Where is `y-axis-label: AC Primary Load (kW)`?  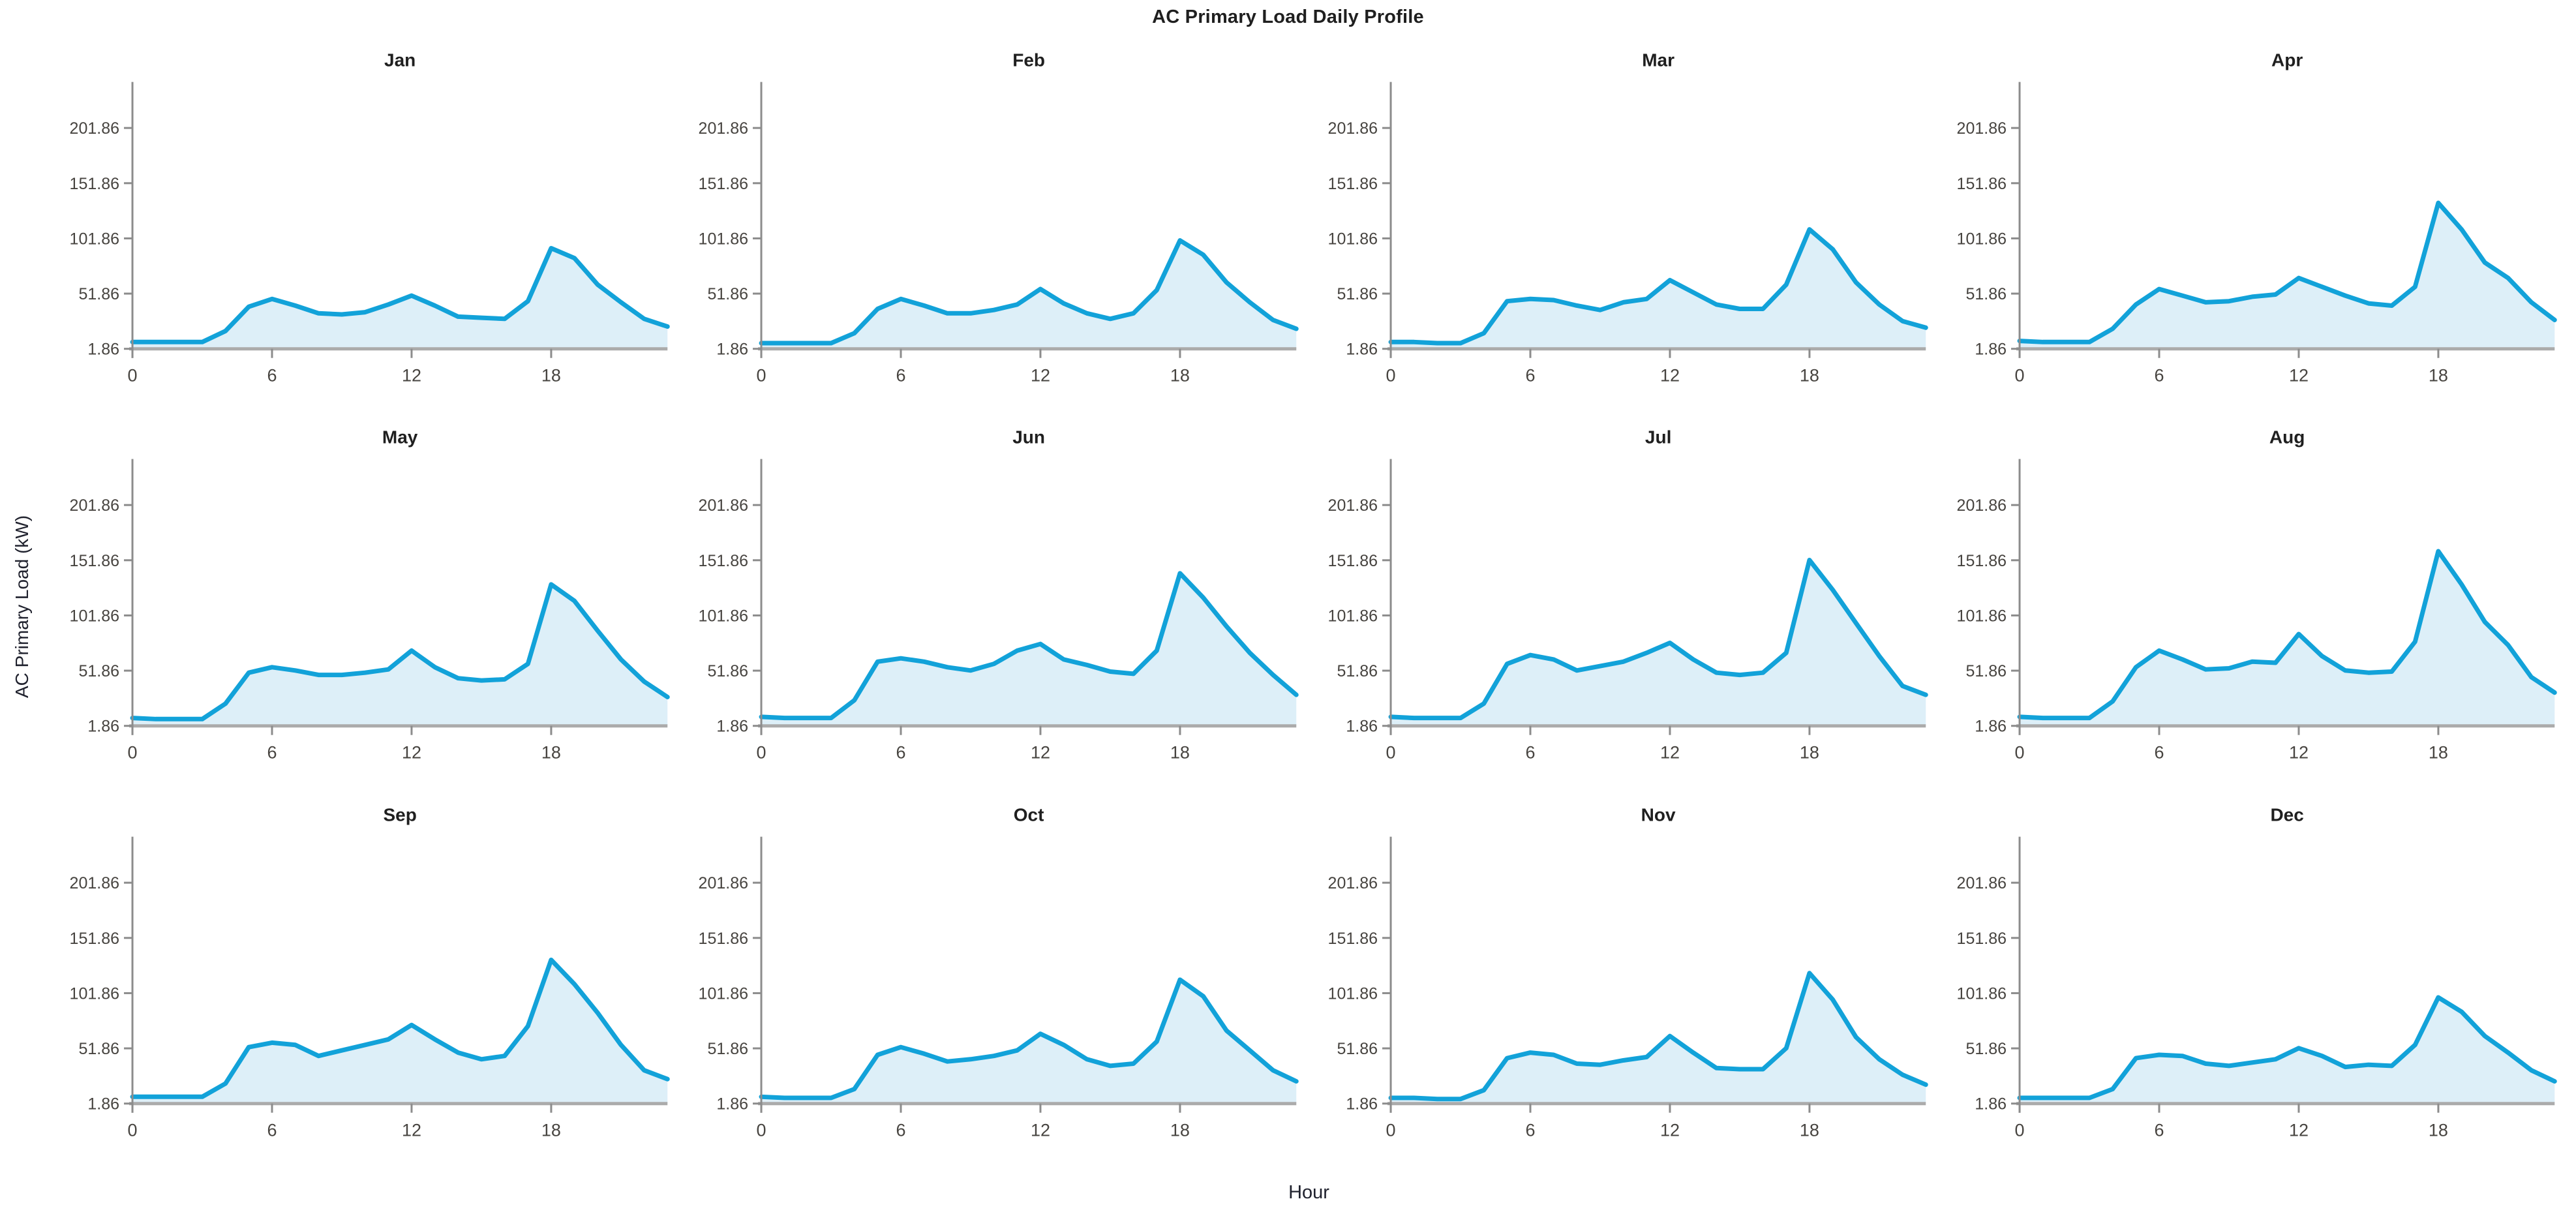 y-axis-label: AC Primary Load (kW) is located at coordinates (22, 607).